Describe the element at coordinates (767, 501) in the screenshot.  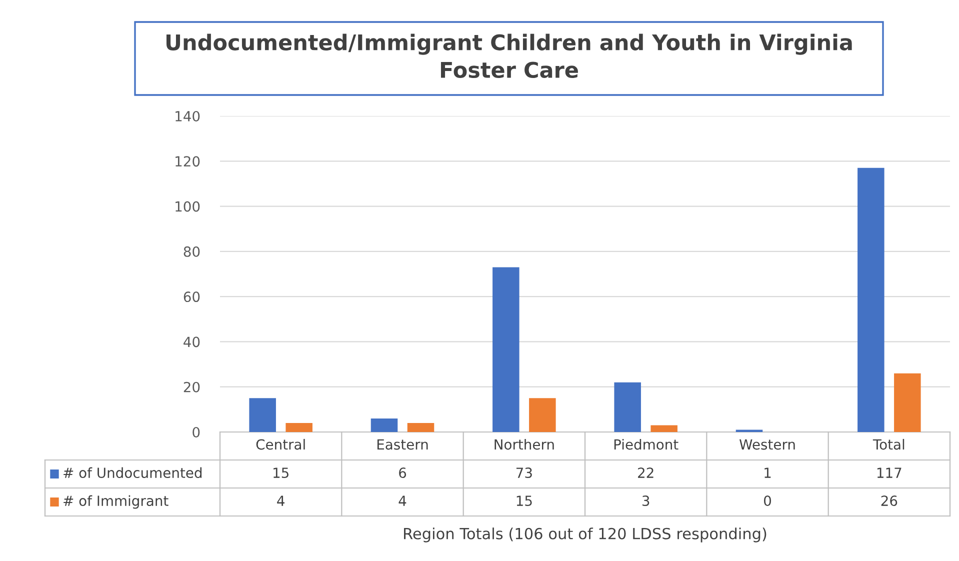
I see `data-label: 0` at that location.